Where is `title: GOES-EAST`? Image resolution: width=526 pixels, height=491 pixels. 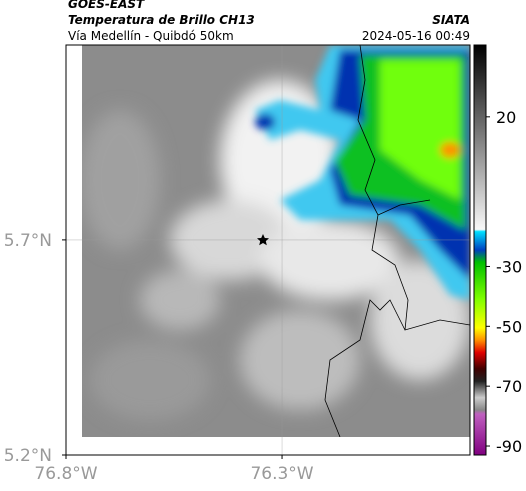
title: GOES-EAST is located at coordinates (106, 5).